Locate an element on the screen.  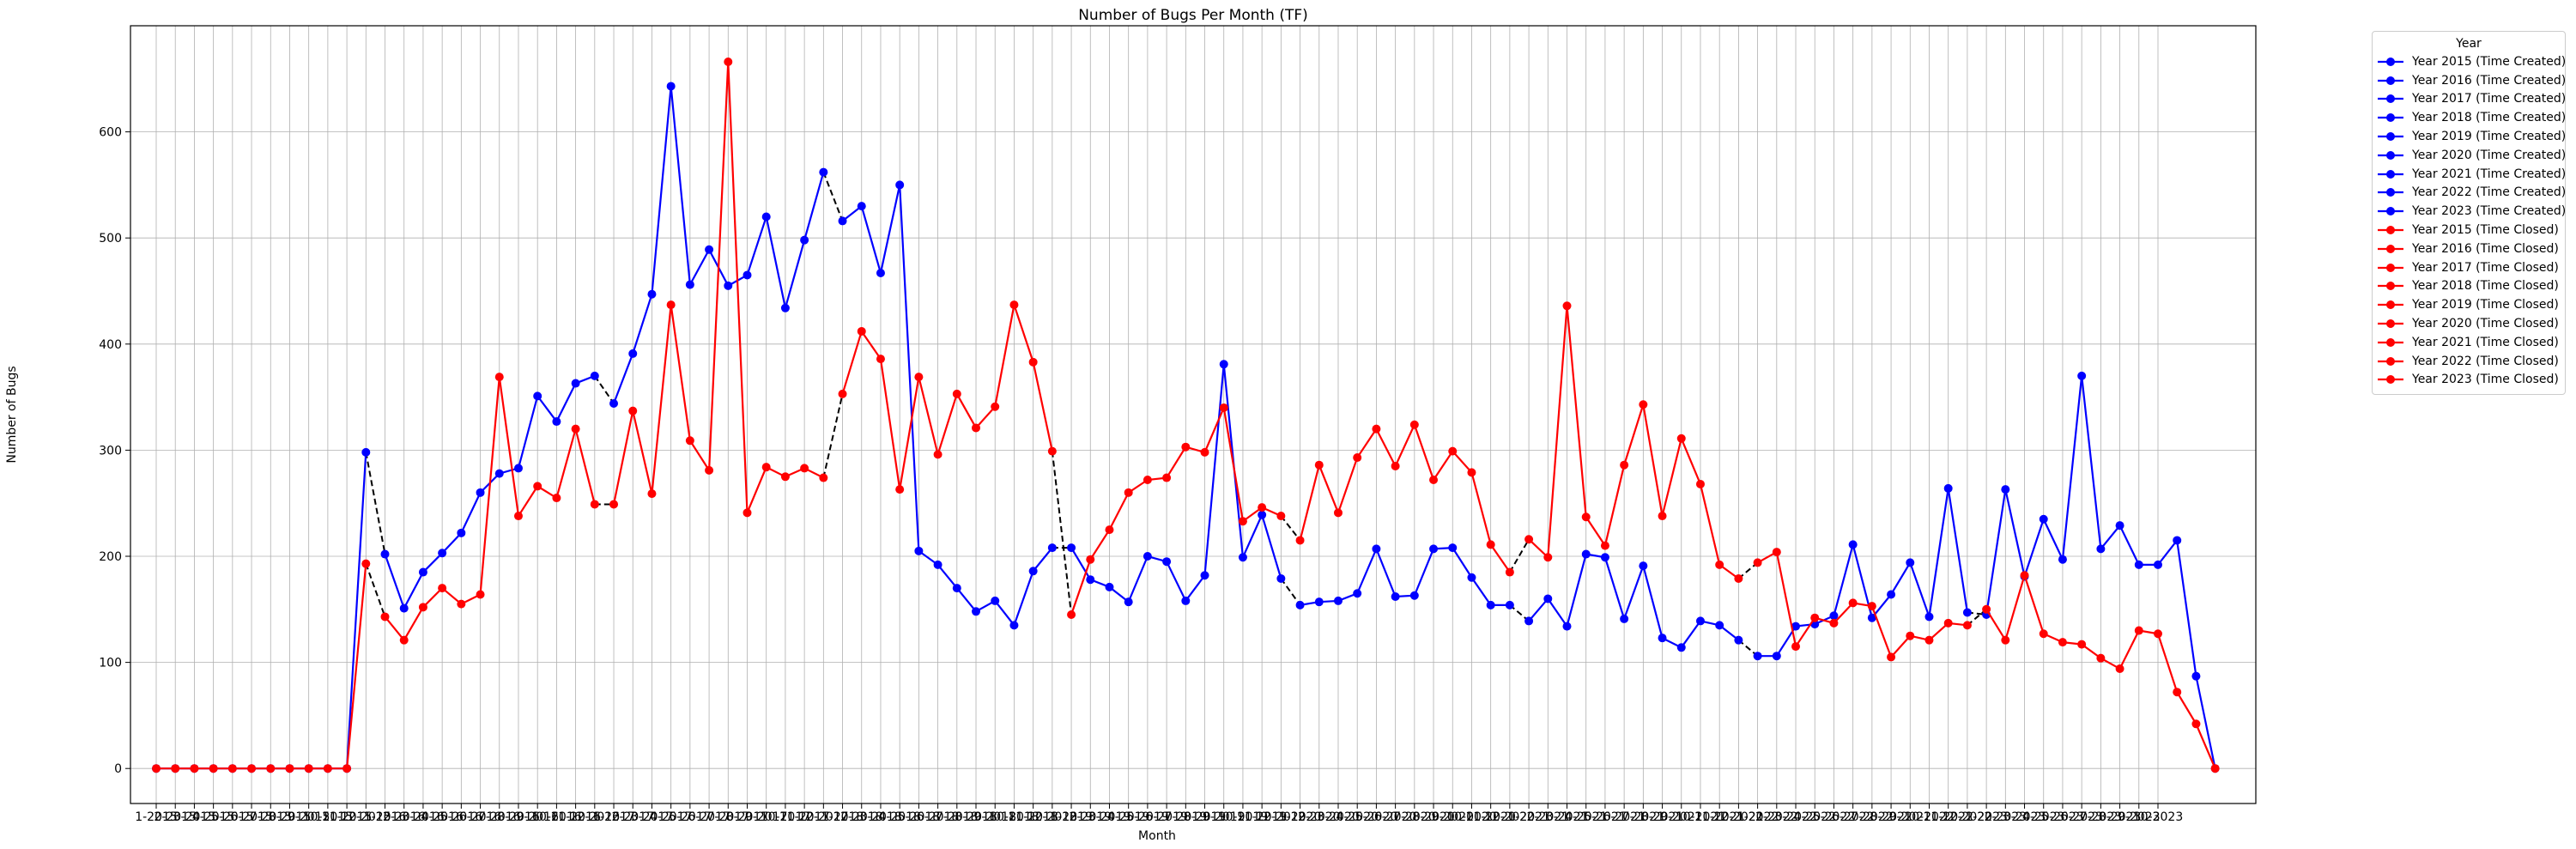
x-tick-label: 4-2020 is located at coordinates (1357, 817).